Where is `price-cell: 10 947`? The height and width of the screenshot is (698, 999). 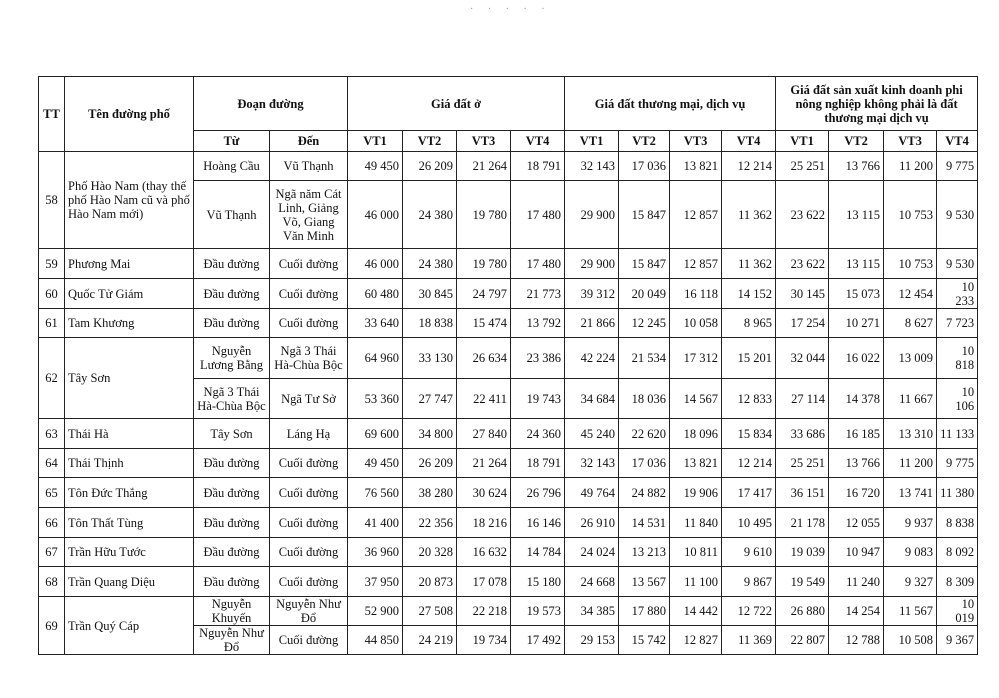 price-cell: 10 947 is located at coordinates (856, 552).